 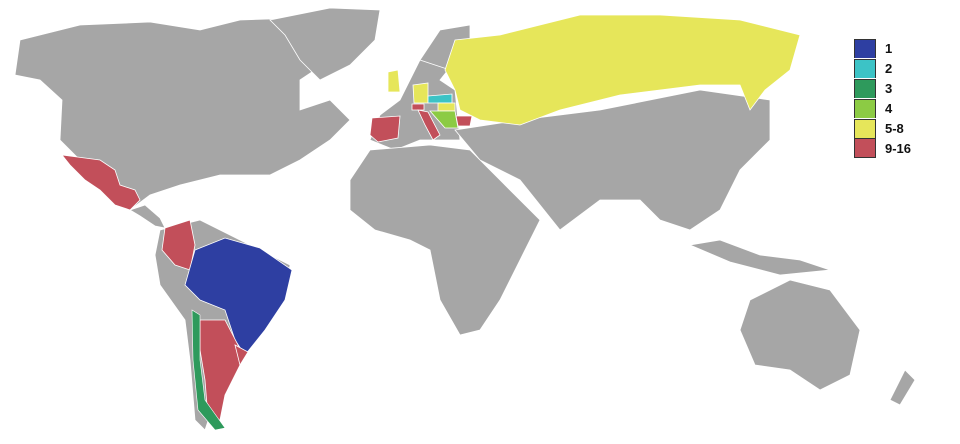 I want to click on legend-label: 4, so click(x=889, y=108).